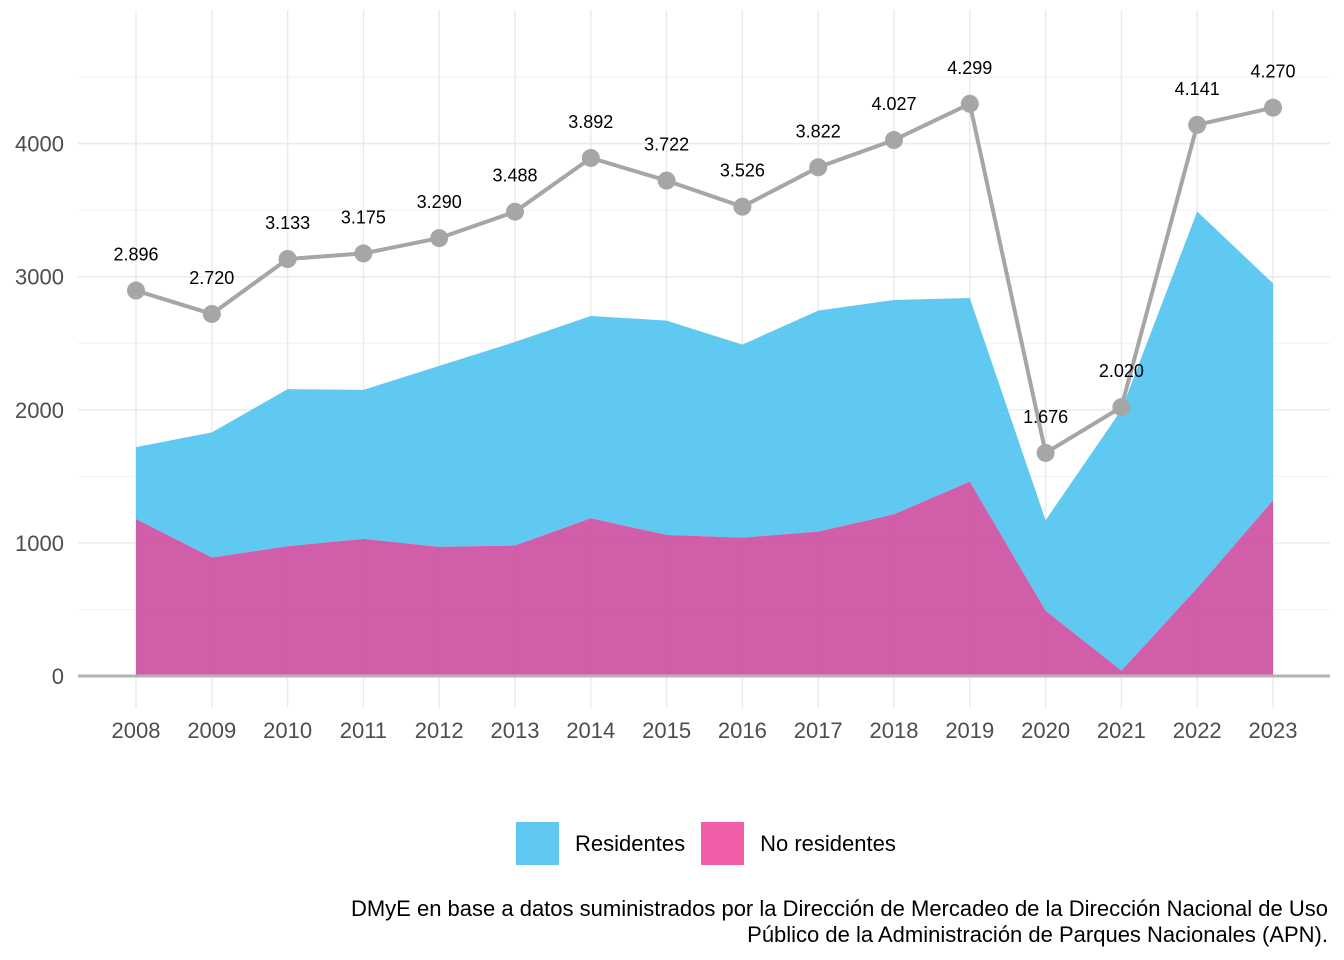  Describe the element at coordinates (894, 730) in the screenshot. I see `x-tick-label: 2018` at that location.